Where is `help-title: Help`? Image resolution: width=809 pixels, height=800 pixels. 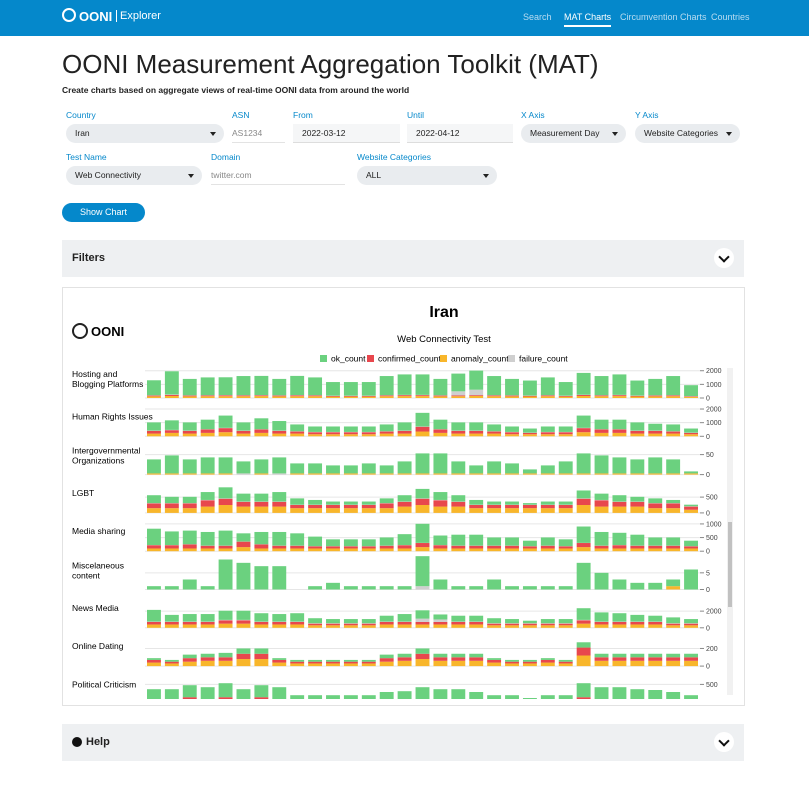
help-title: Help is located at coordinates (98, 742).